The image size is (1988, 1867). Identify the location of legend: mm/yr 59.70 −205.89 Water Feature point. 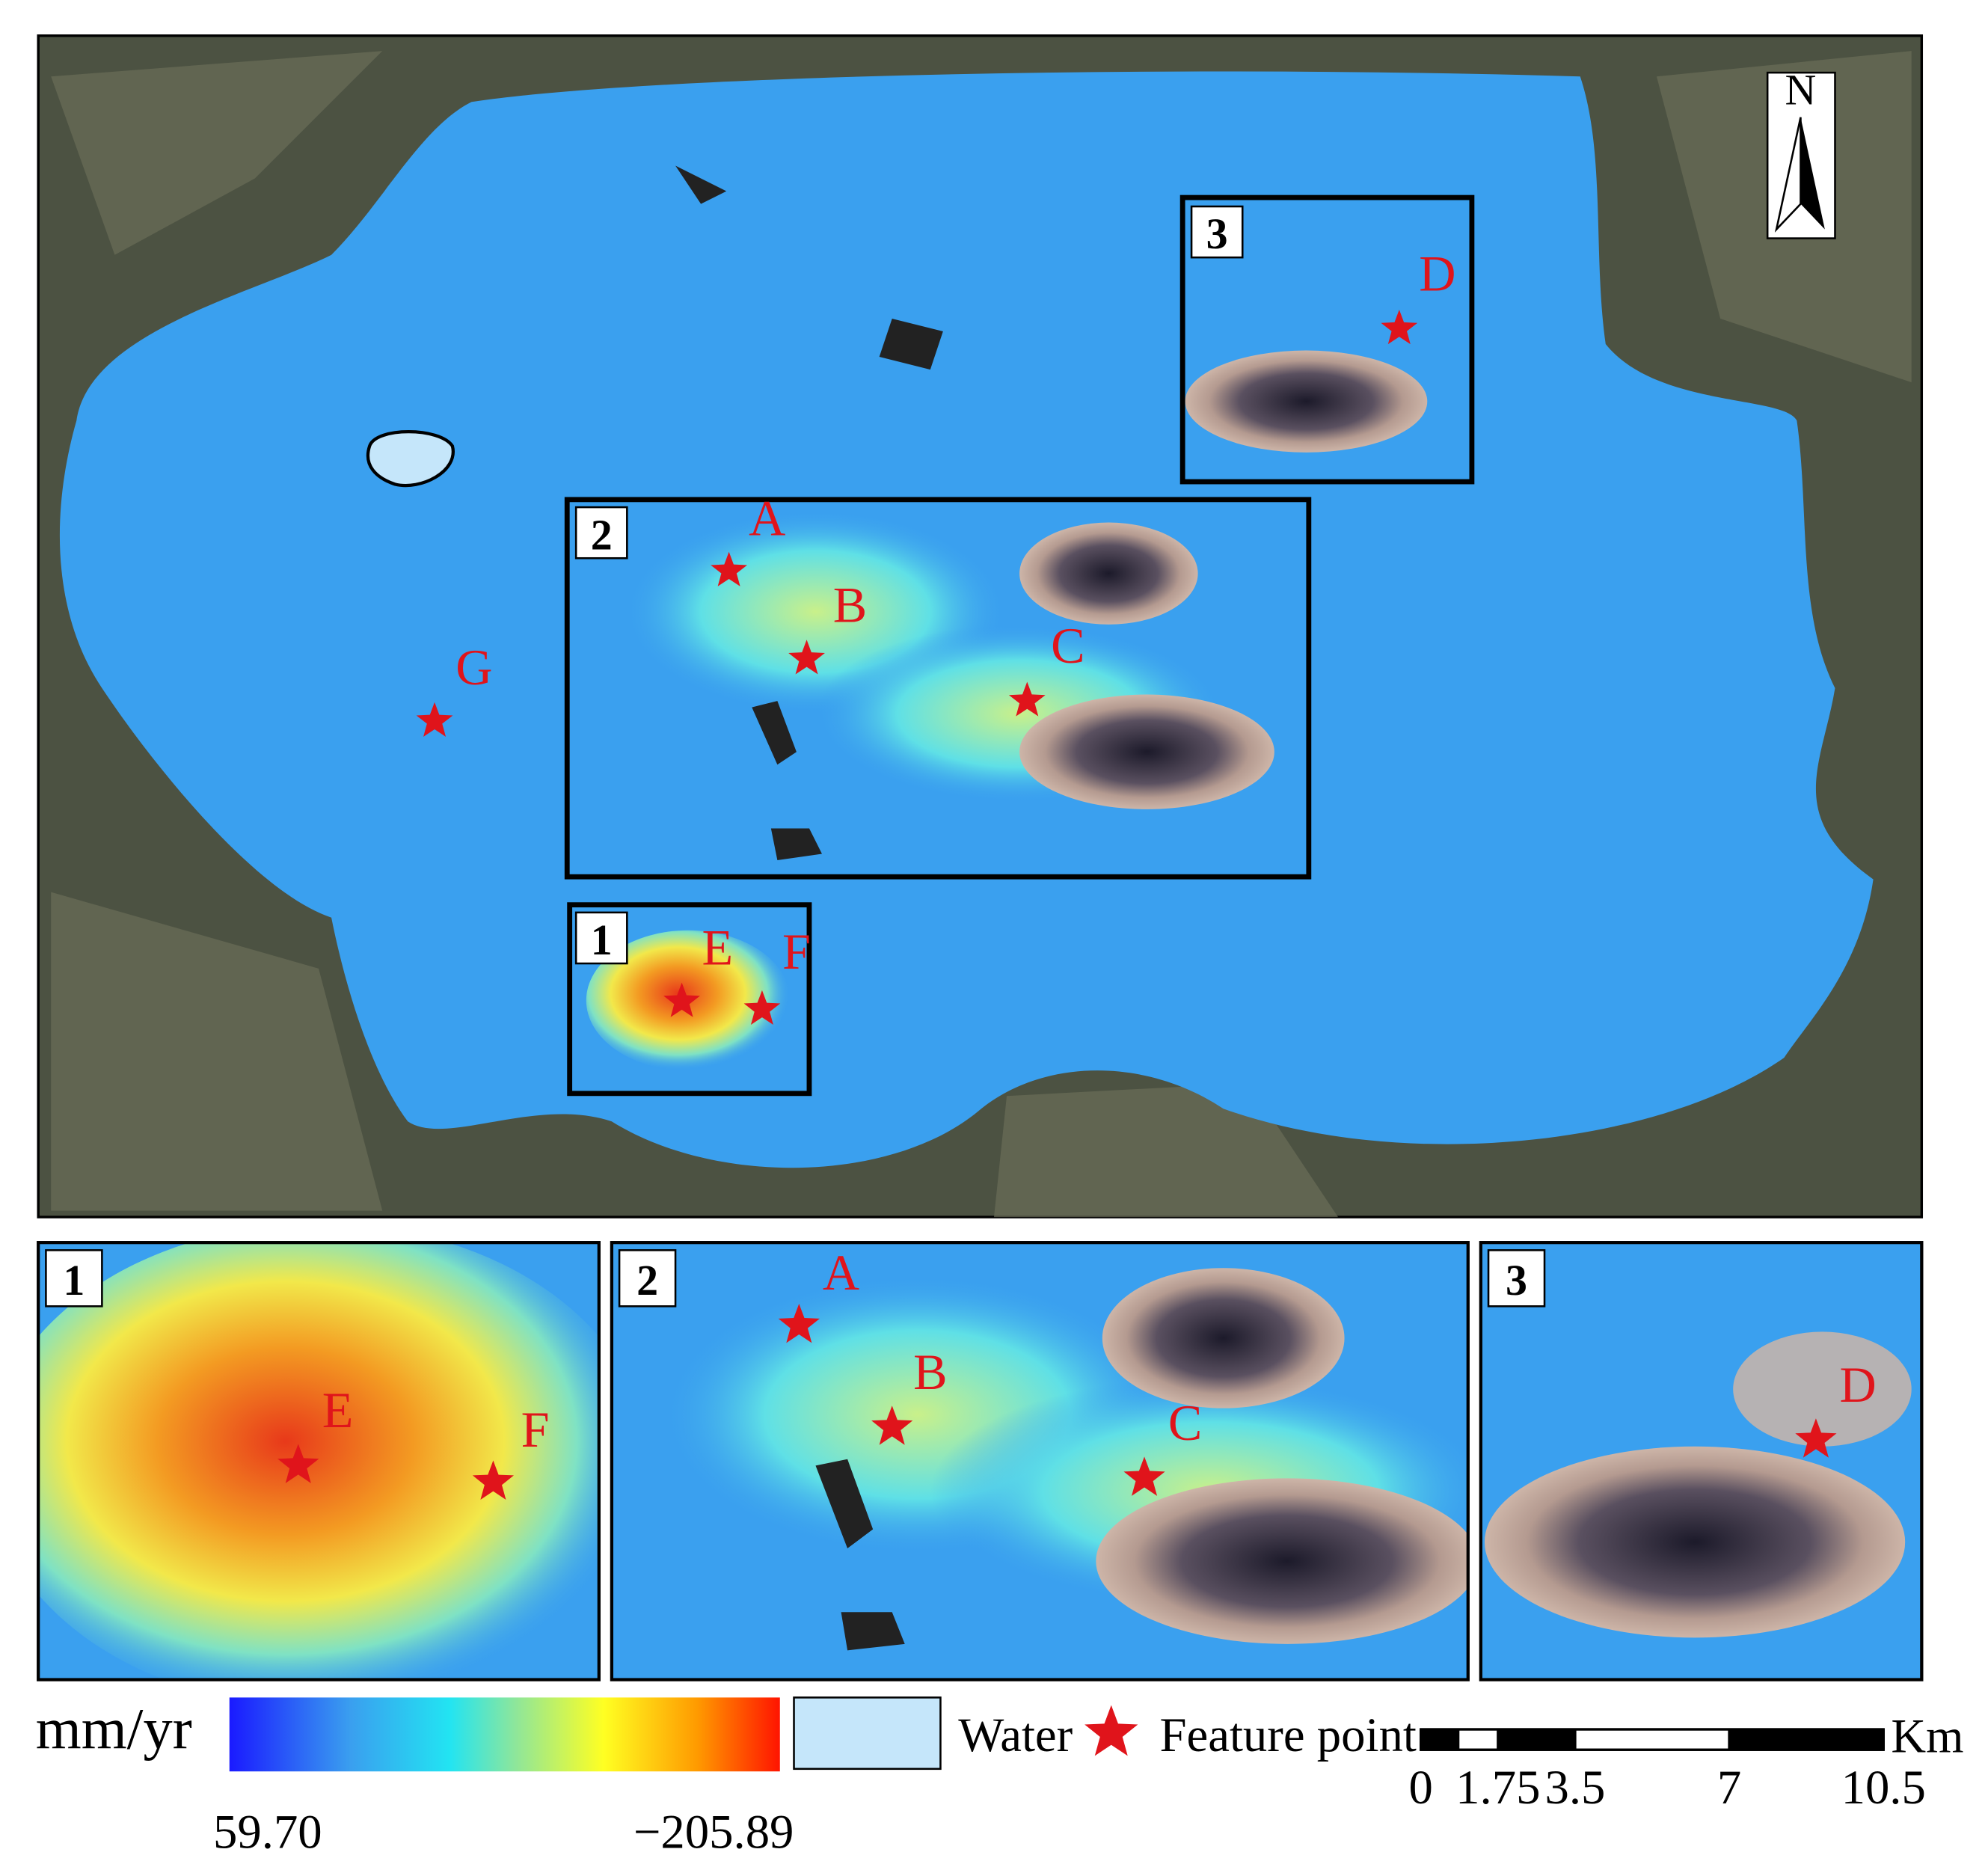
(726, 1778).